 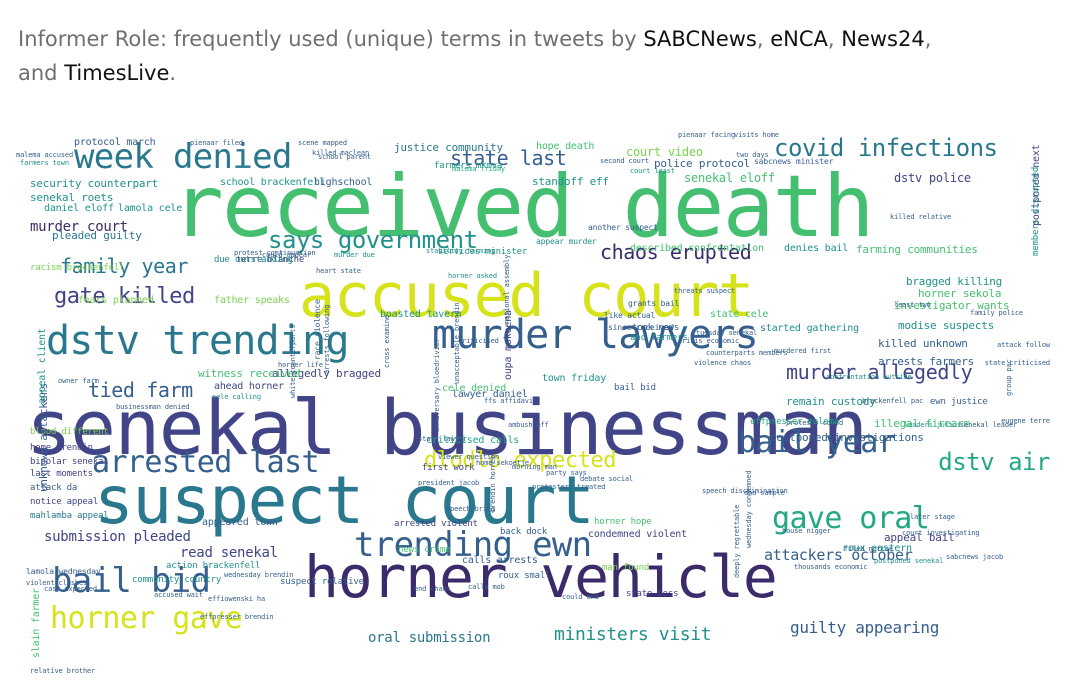 What do you see at coordinates (36, 623) in the screenshot?
I see `term-slain-farmer: slain farmer` at bounding box center [36, 623].